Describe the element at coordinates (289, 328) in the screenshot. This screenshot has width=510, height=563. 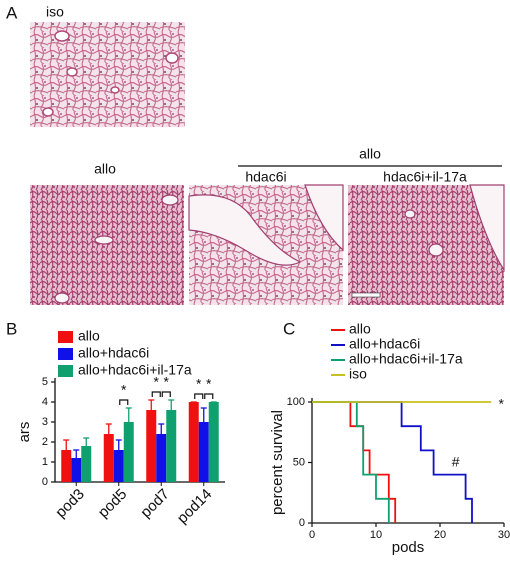
I see `panel-label: C` at that location.